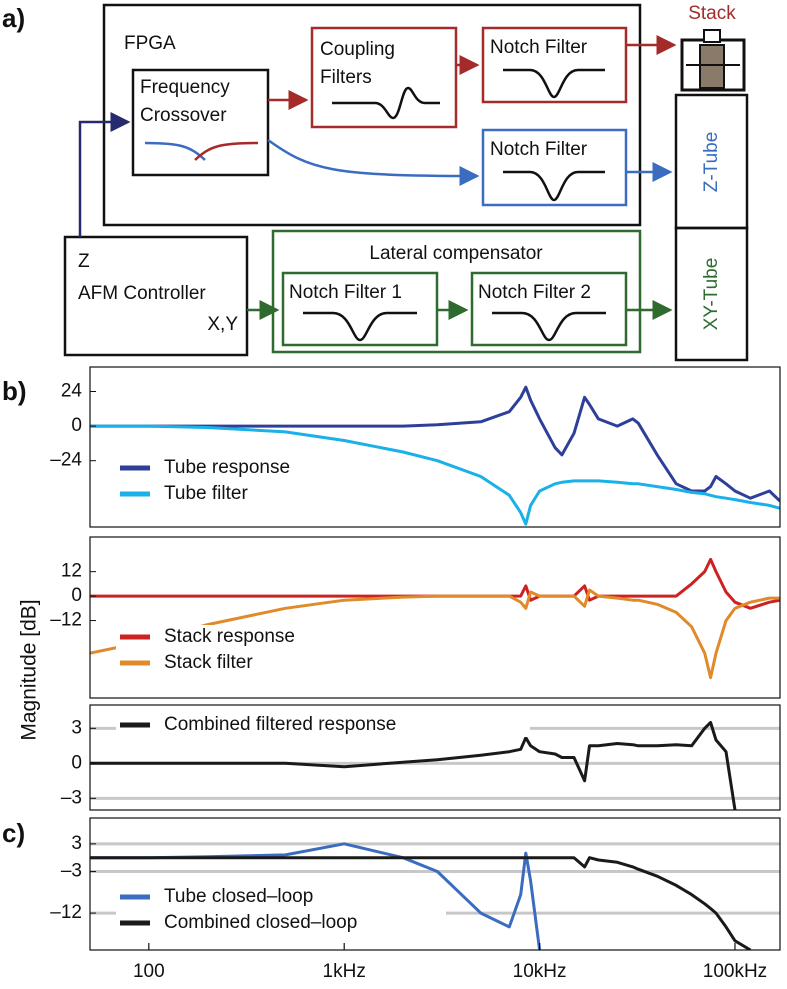  What do you see at coordinates (357, 49) in the screenshot?
I see `coupling-label: Coupling` at bounding box center [357, 49].